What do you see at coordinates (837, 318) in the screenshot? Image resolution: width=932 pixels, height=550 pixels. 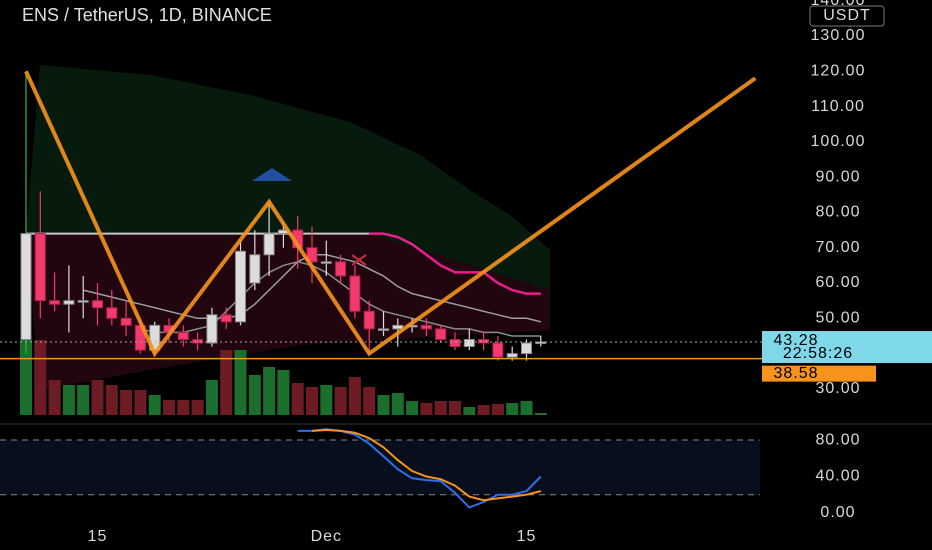 I see `y-tick-label: 50.00` at bounding box center [837, 318].